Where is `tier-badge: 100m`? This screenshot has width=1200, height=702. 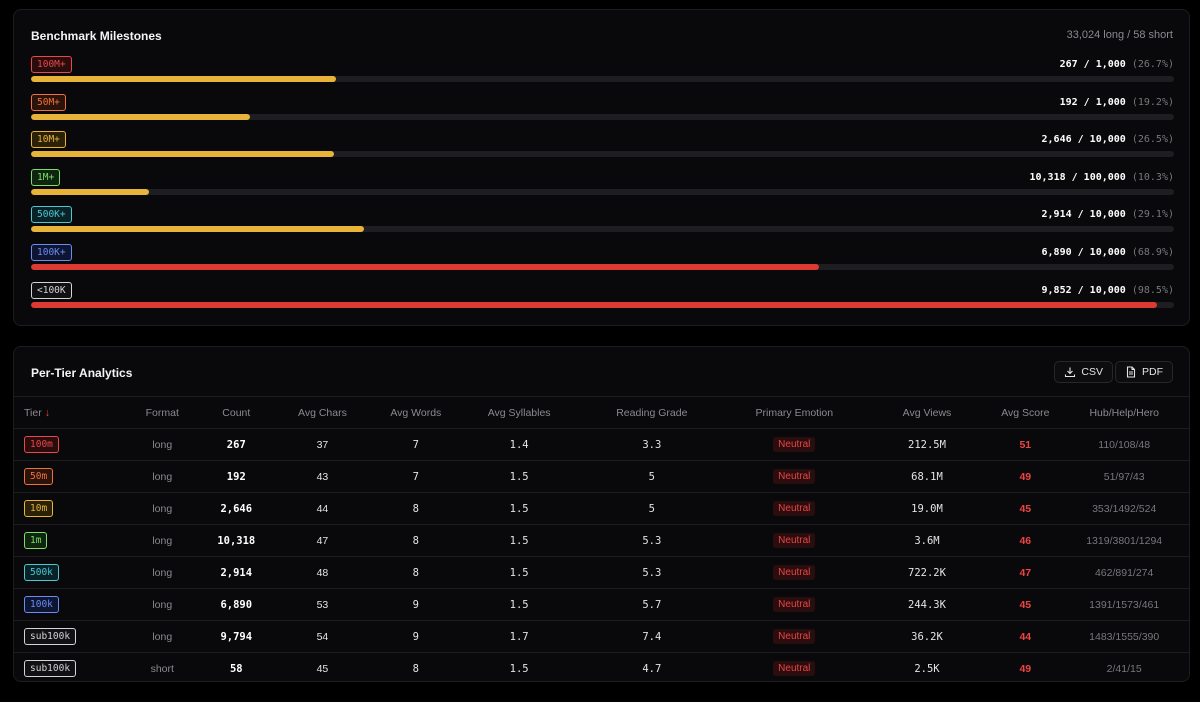 tier-badge: 100m is located at coordinates (41, 444).